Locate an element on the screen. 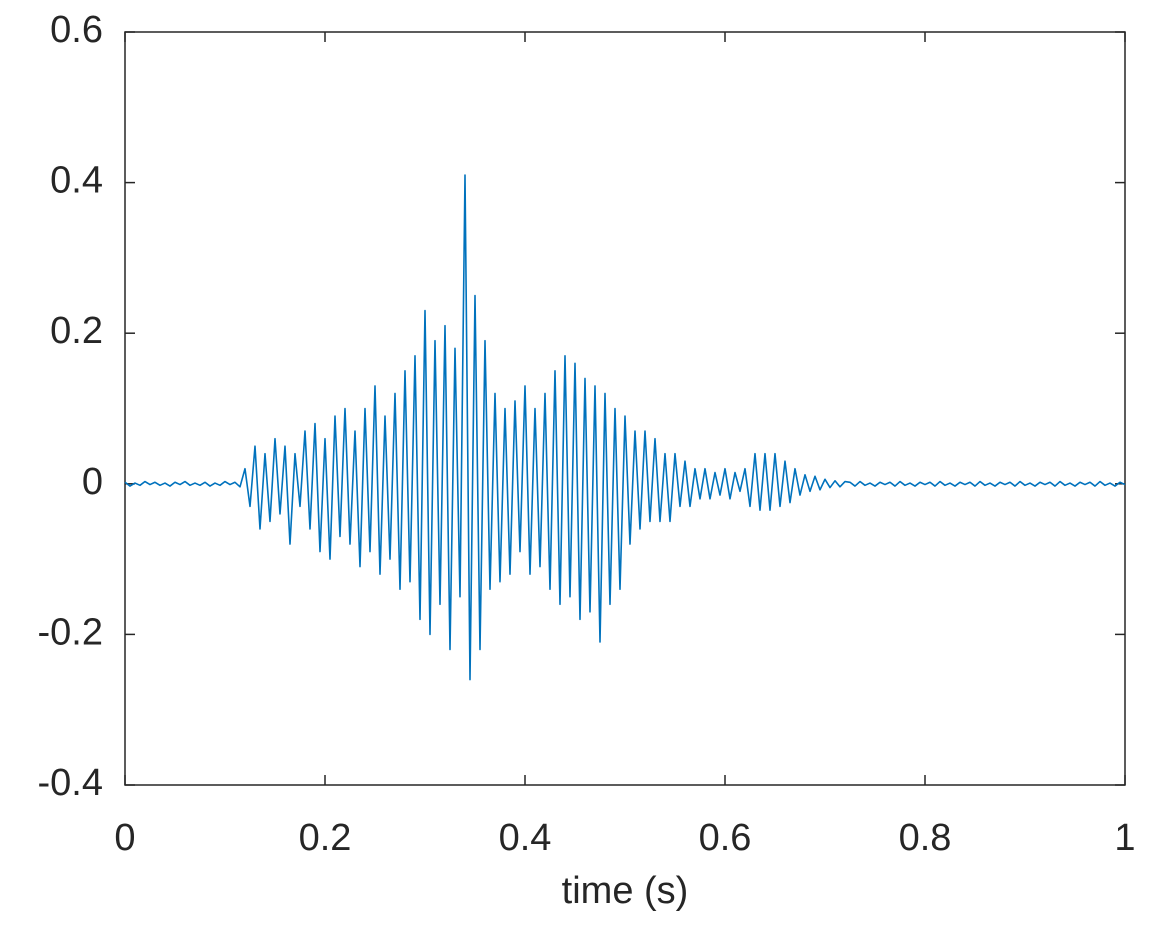 The image size is (1150, 946). y-tick-label: -0.2 is located at coordinates (70, 632).